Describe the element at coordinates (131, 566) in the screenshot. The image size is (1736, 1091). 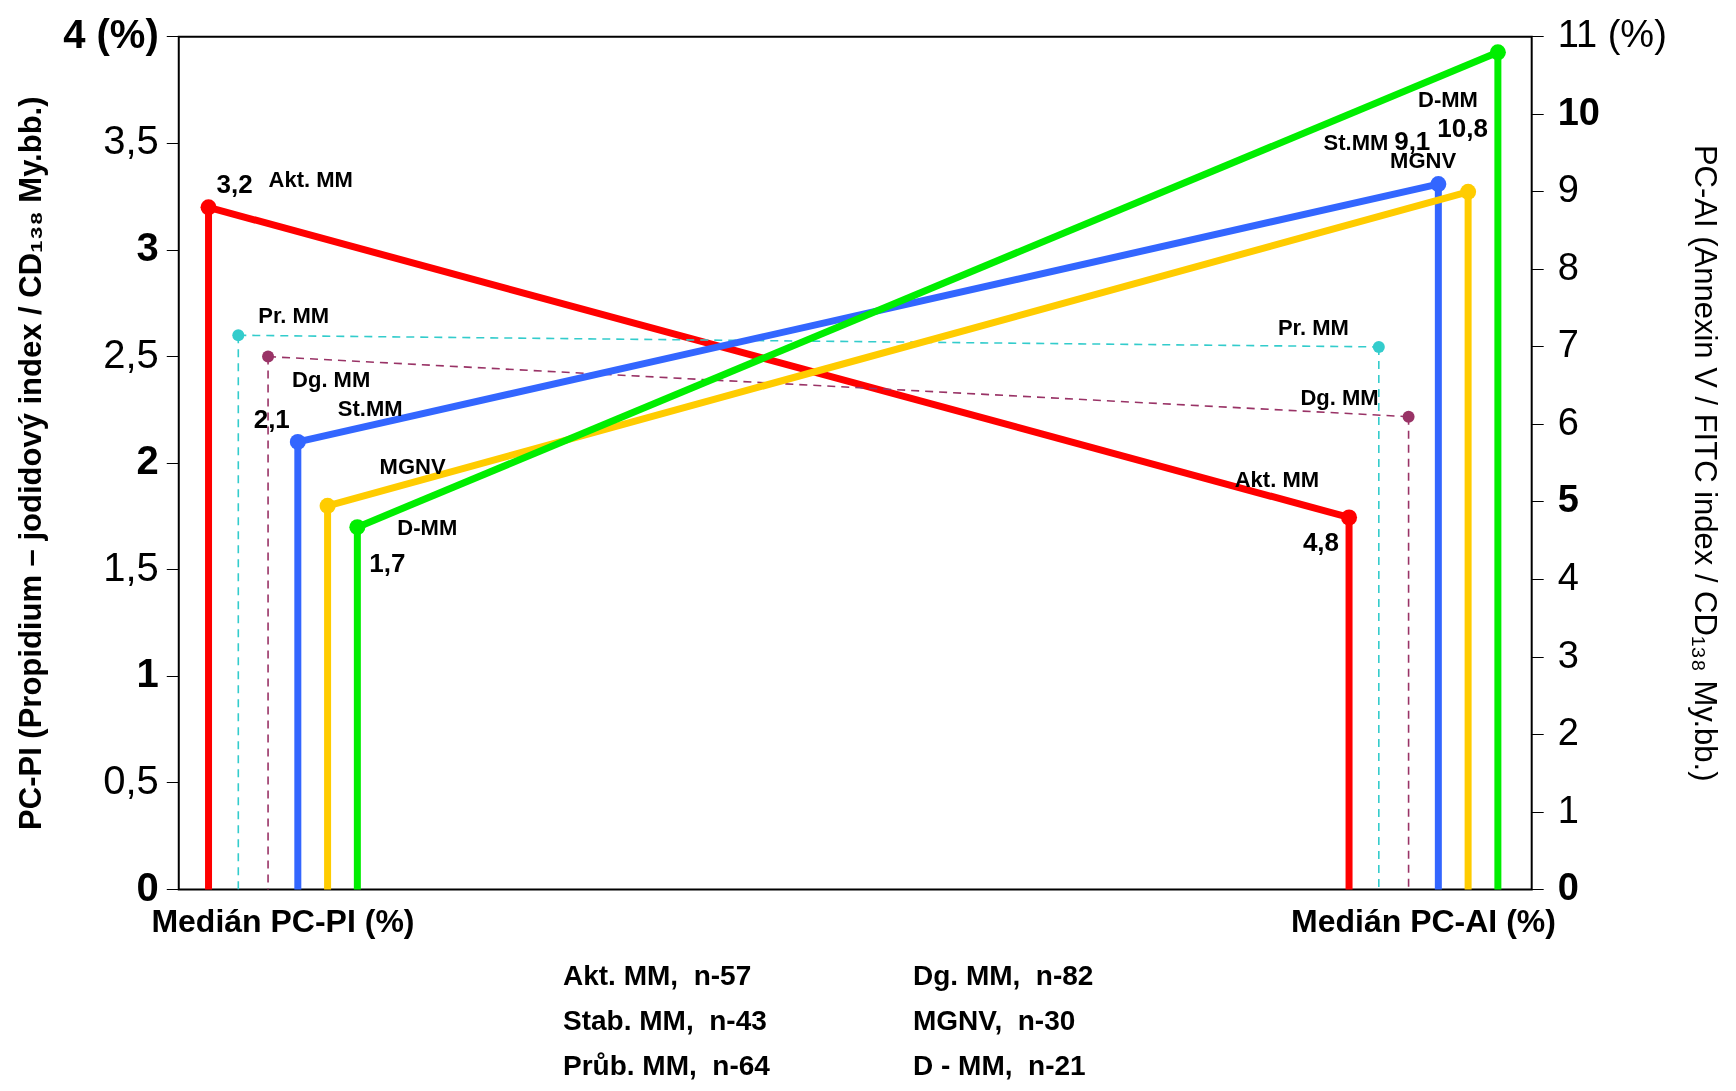
I see `y-tick-label: 1,5` at that location.